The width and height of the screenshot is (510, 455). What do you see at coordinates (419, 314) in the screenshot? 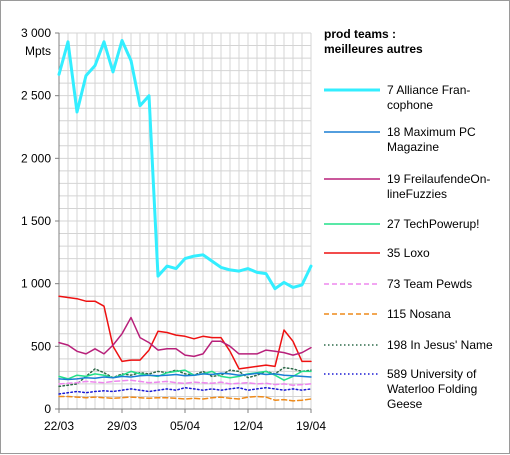
I see `legend-label-7: 115 Nosana` at bounding box center [419, 314].